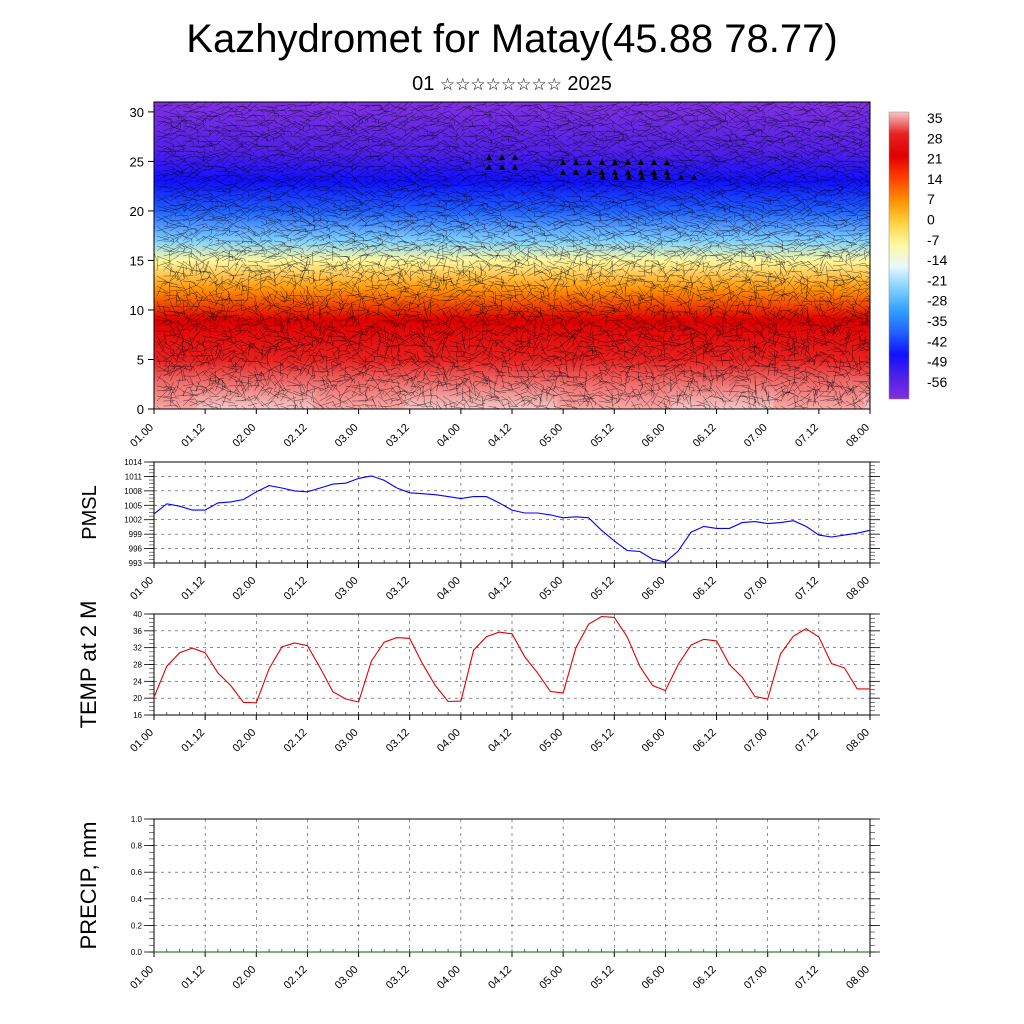 Image resolution: width=1024 pixels, height=1024 pixels. Describe the element at coordinates (614, 384) in the screenshot. I see `warm-core` at that location.